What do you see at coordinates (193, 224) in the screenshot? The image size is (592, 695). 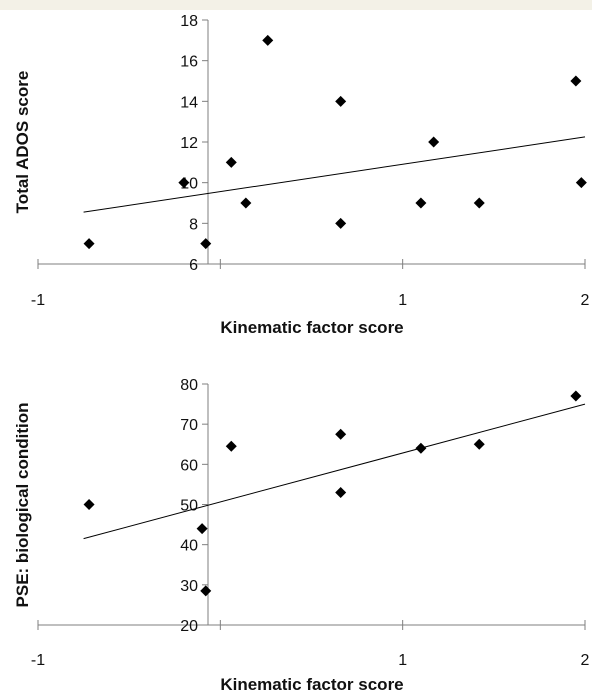 I see `y-tick-label: 8` at bounding box center [193, 224].